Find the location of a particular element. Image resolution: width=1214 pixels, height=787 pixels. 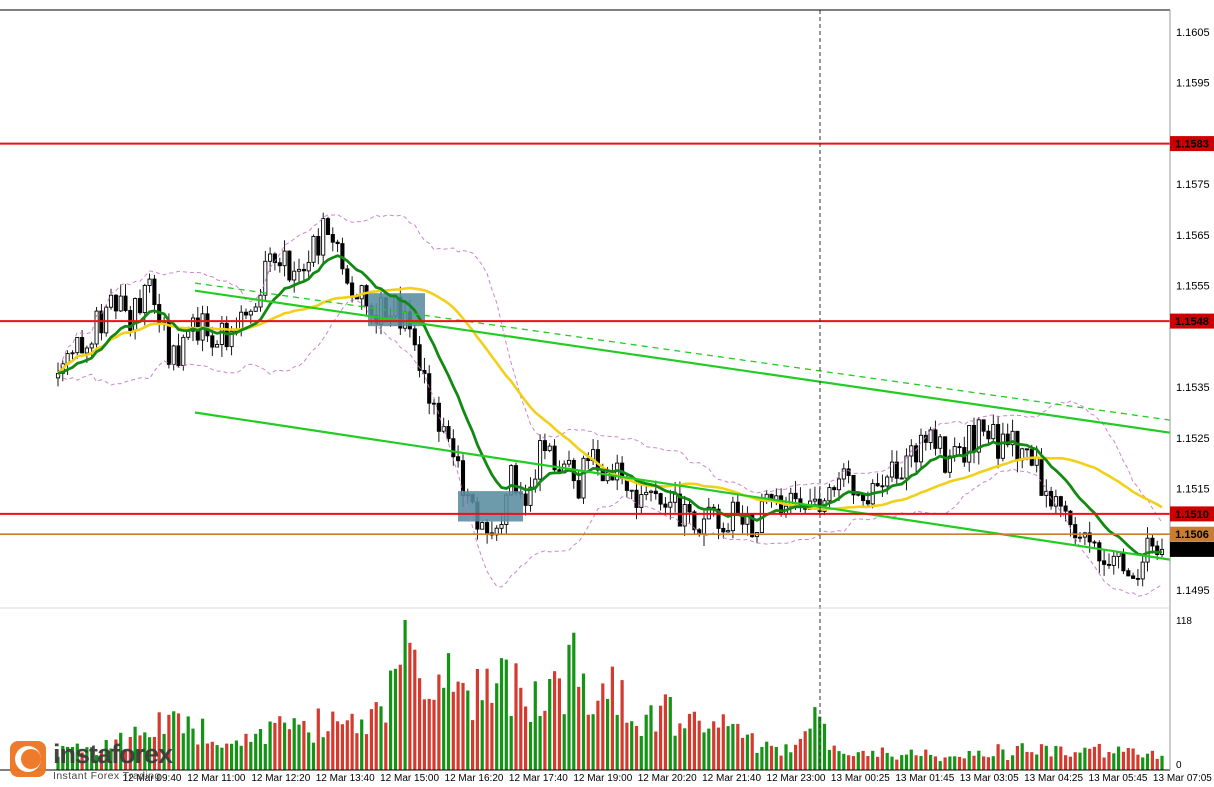

x-tick-label: 12 Mar 17:40 is located at coordinates (538, 778).